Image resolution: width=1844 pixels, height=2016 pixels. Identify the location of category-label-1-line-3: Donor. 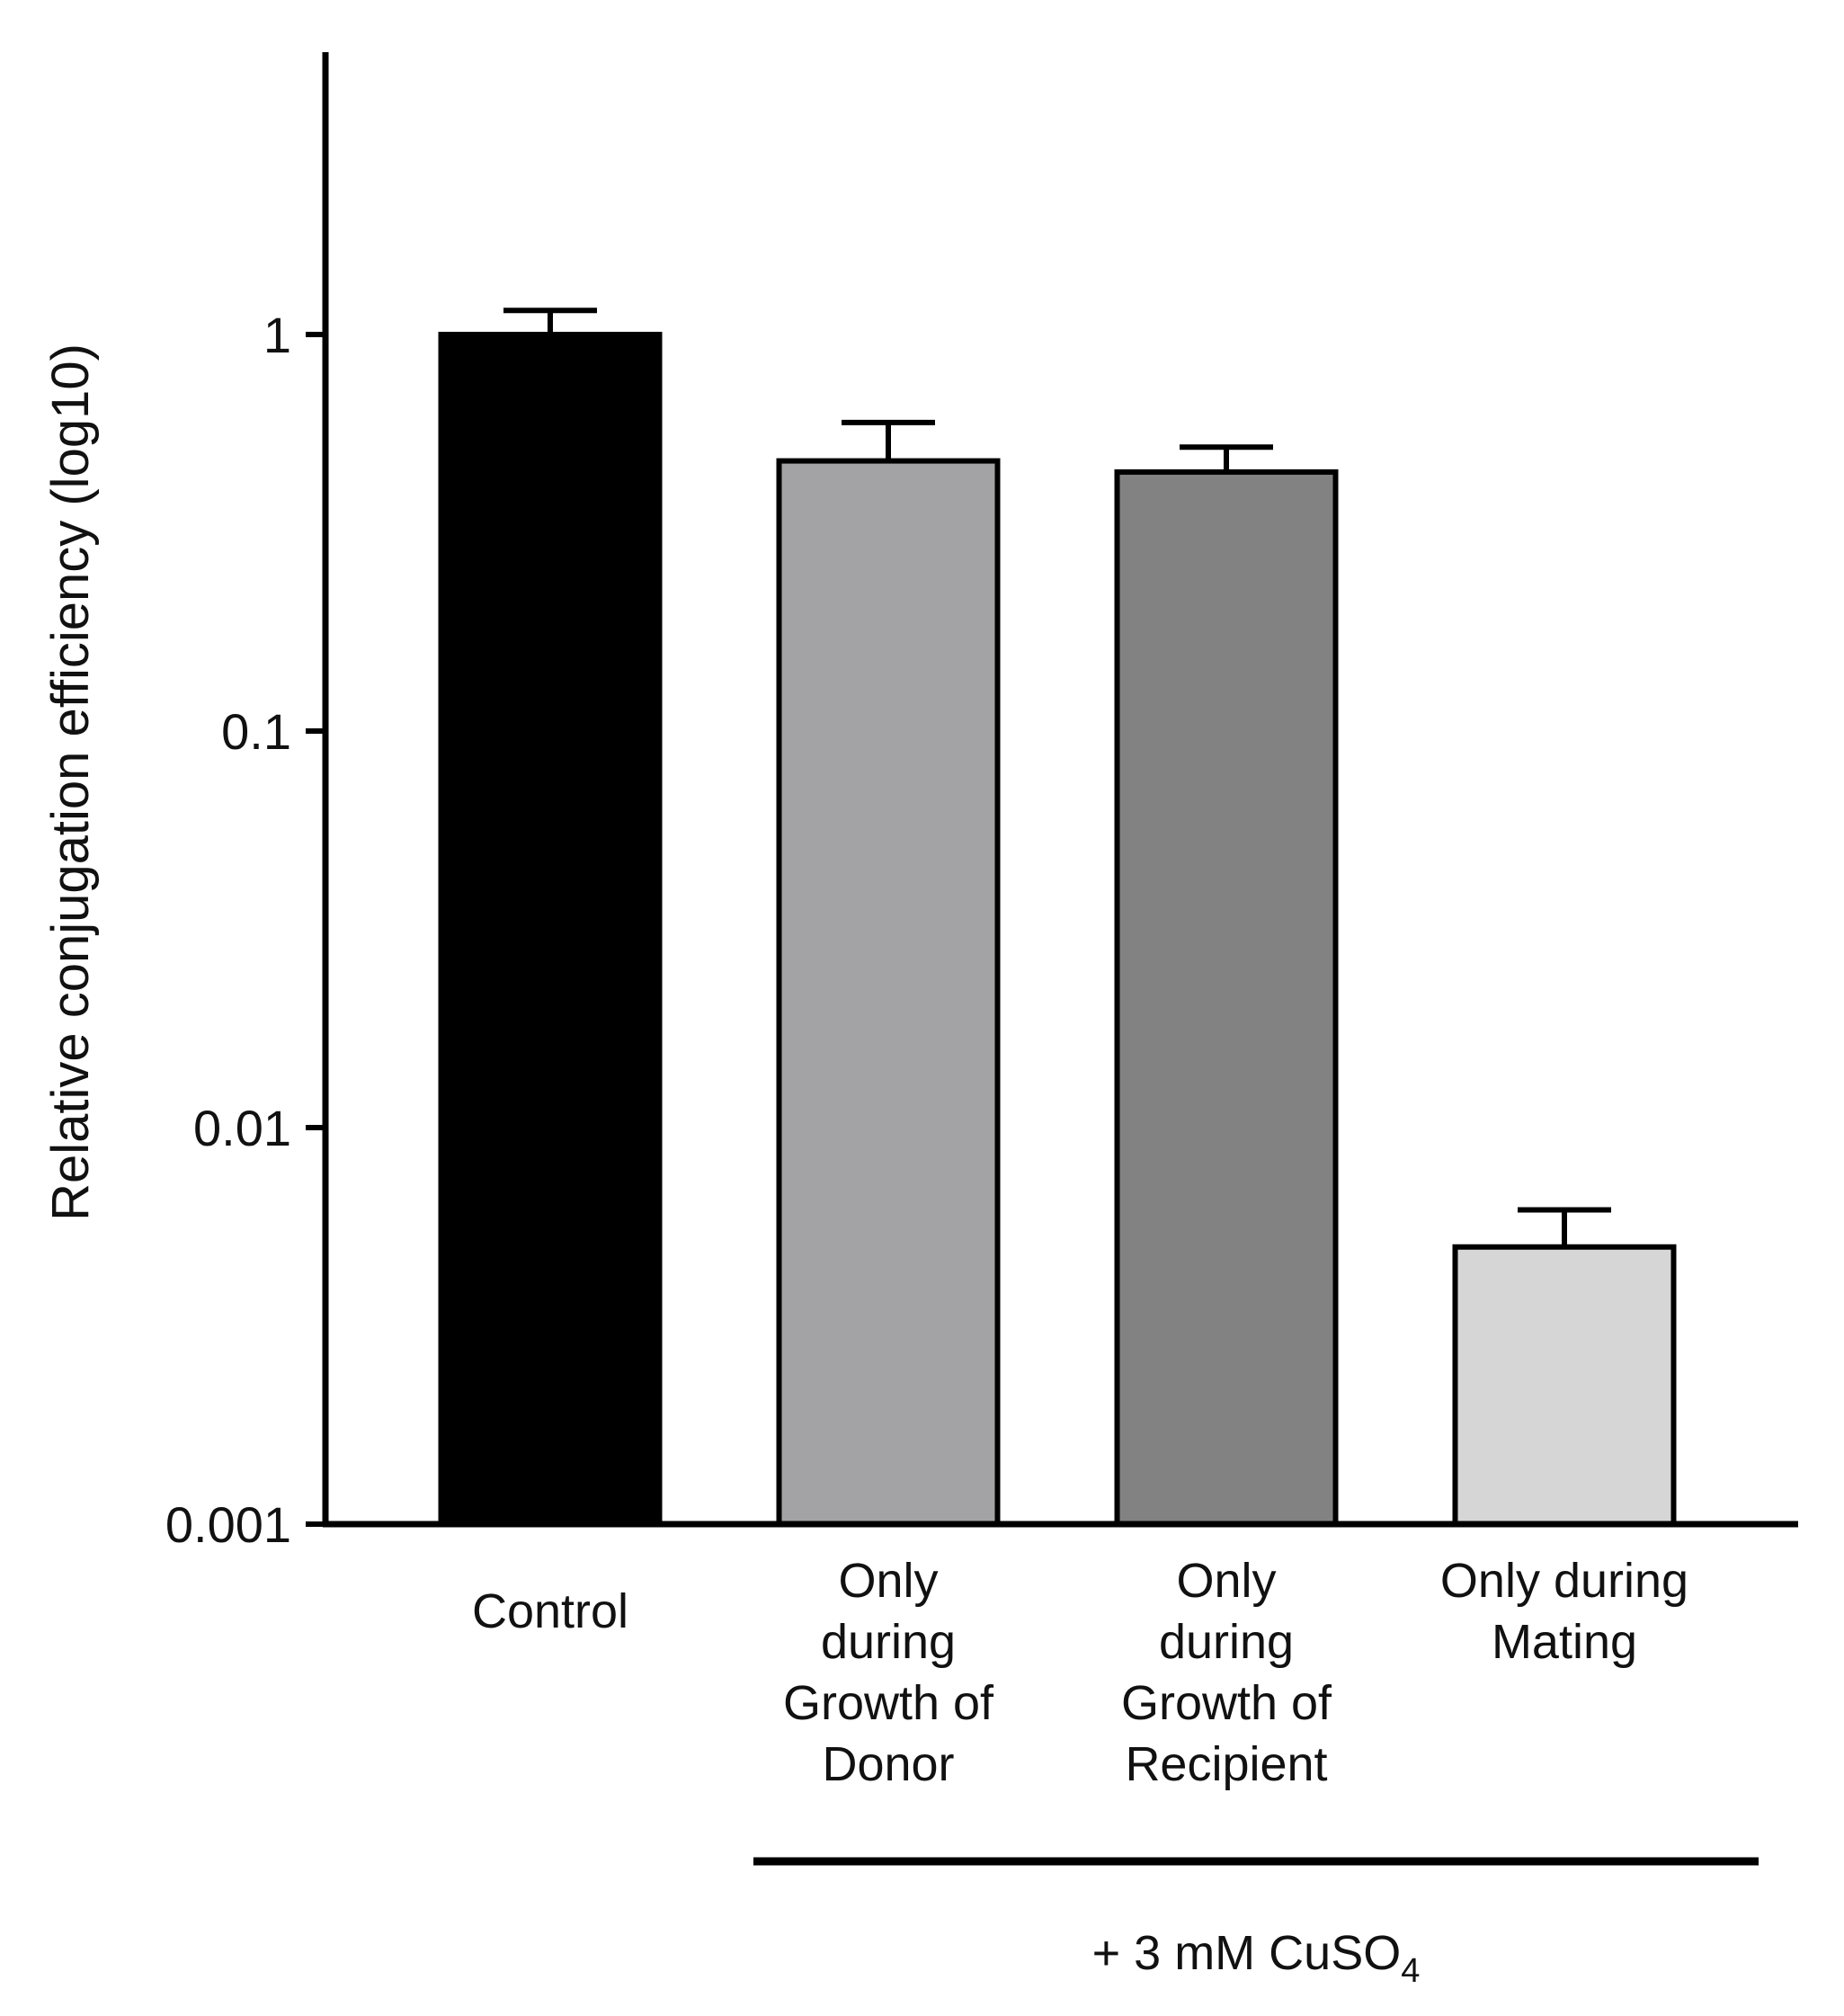
(888, 1764).